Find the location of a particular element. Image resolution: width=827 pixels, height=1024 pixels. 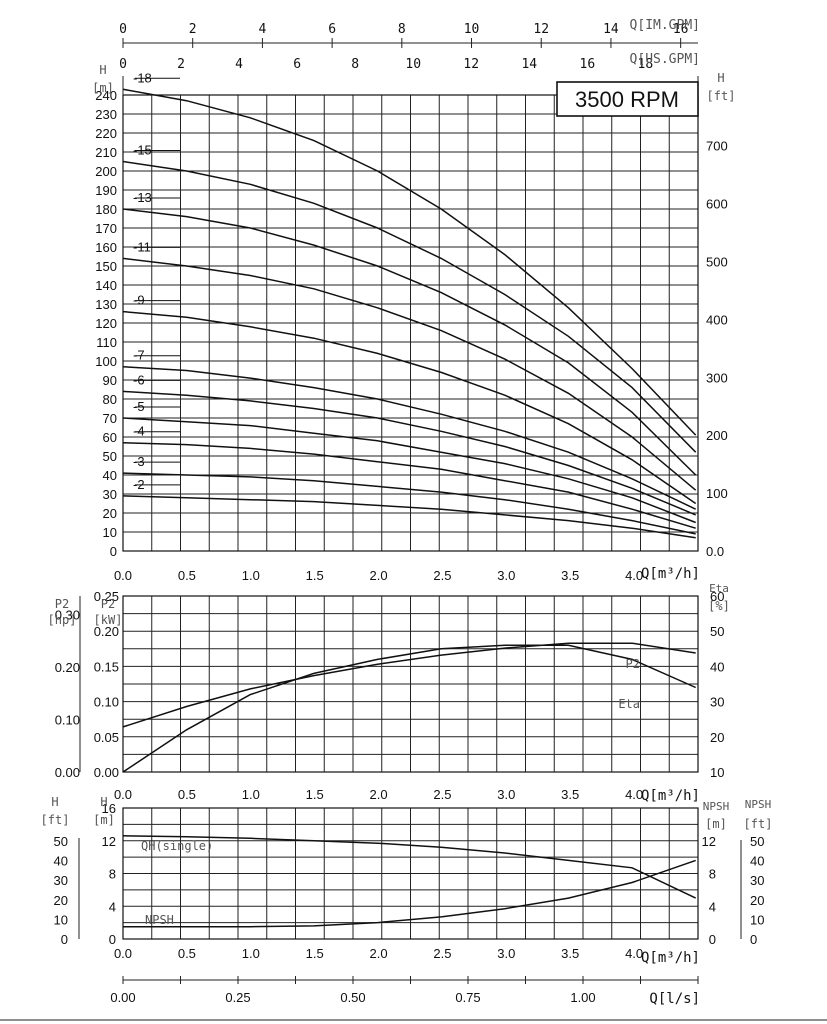

npsh-ft-tick: 20 is located at coordinates (757, 900).